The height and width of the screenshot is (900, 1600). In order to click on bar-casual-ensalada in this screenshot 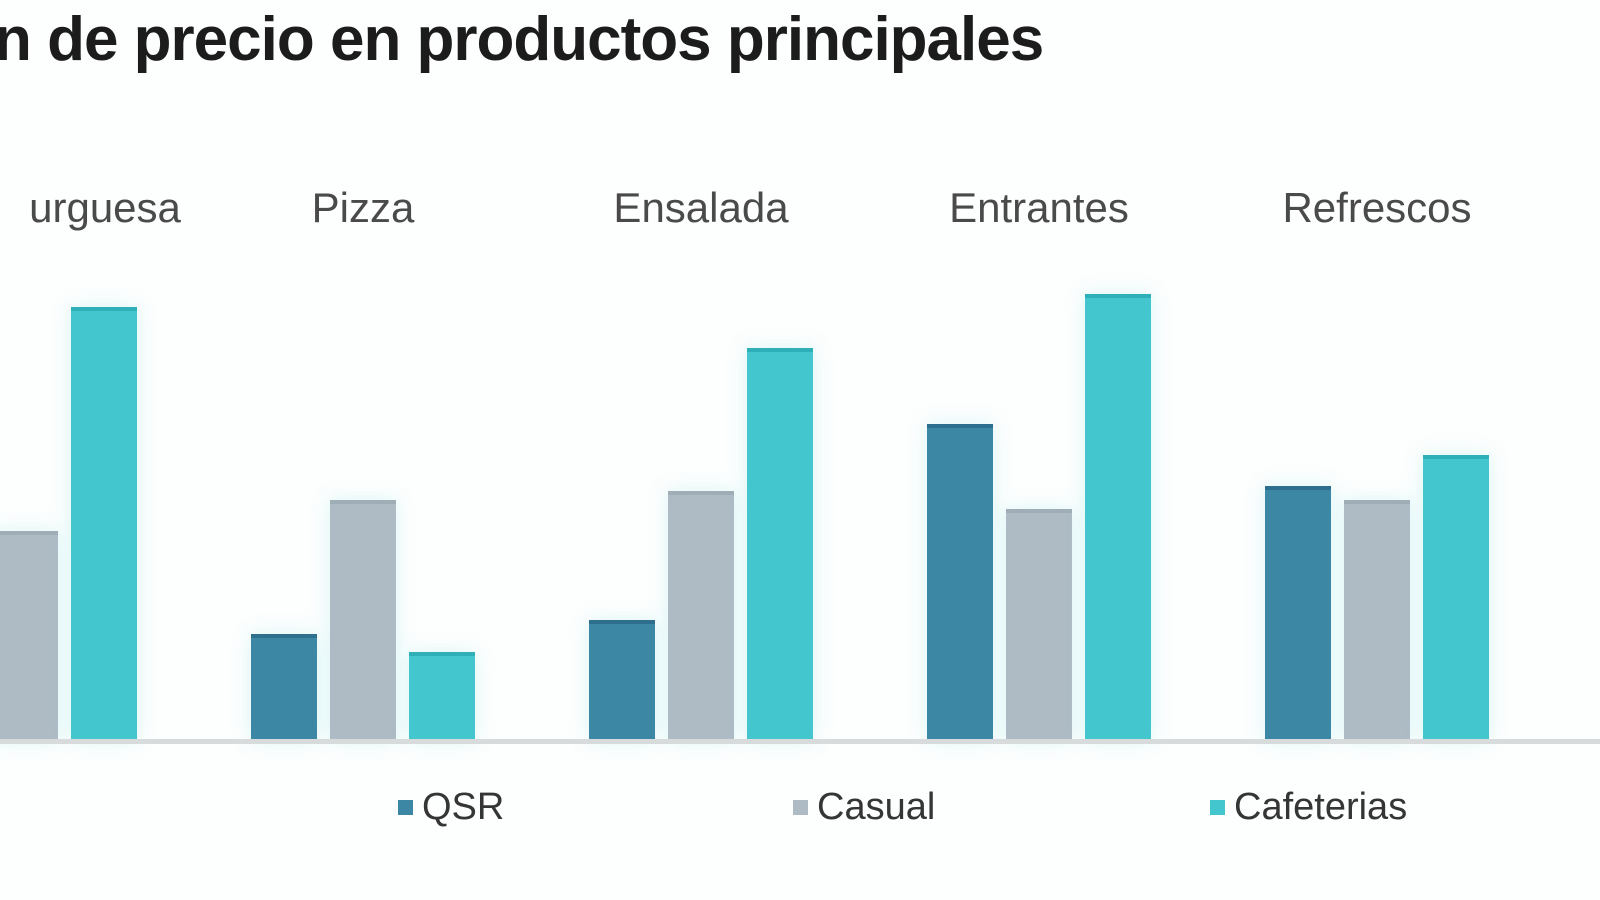, I will do `click(701, 616)`.